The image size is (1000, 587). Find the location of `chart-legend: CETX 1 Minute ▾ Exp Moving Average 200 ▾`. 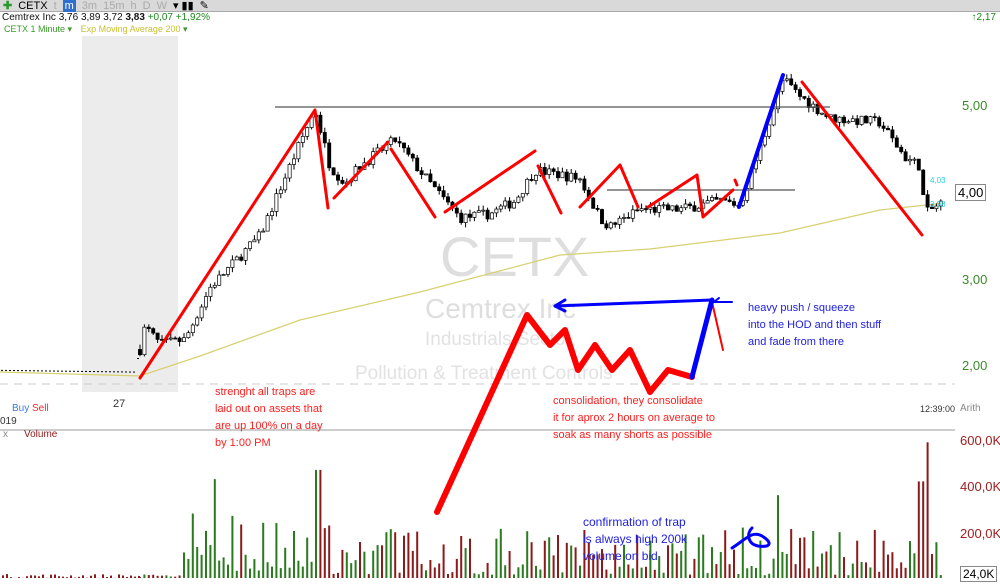

chart-legend: CETX 1 Minute ▾ Exp Moving Average 200 ▾ is located at coordinates (96, 29).